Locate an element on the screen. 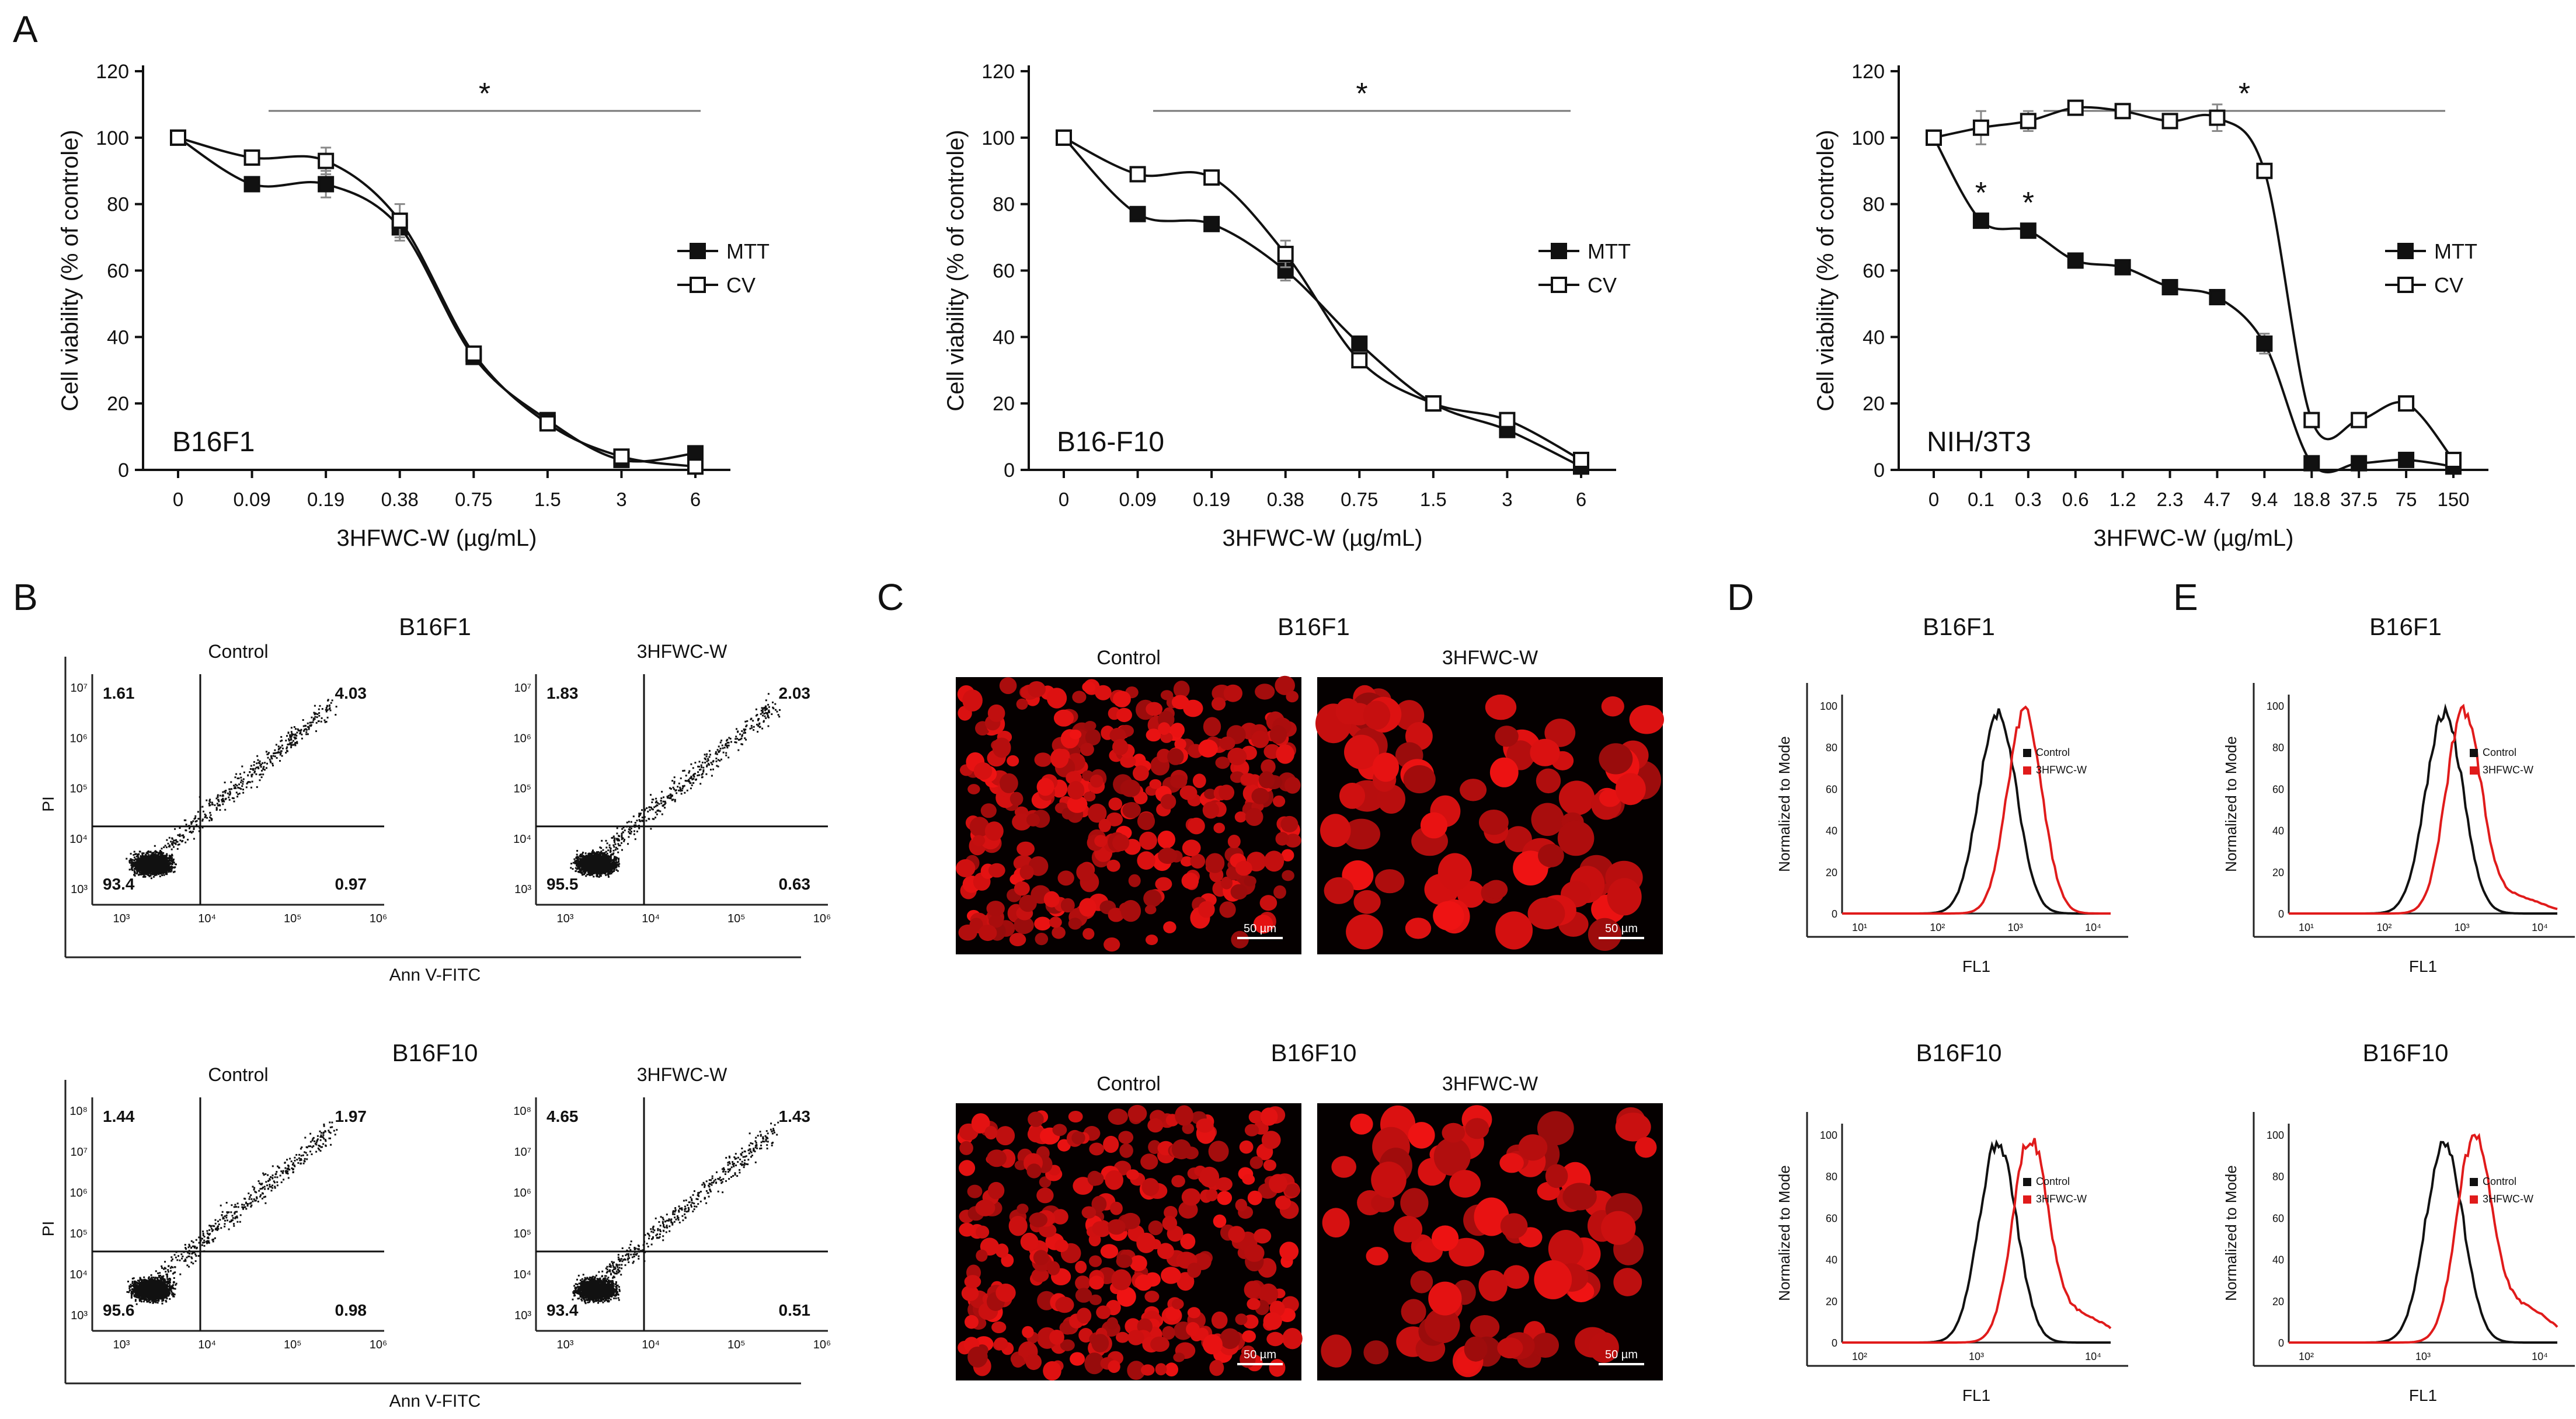 The width and height of the screenshot is (2576, 1419). hist-y-tick: 80 is located at coordinates (2278, 1177).